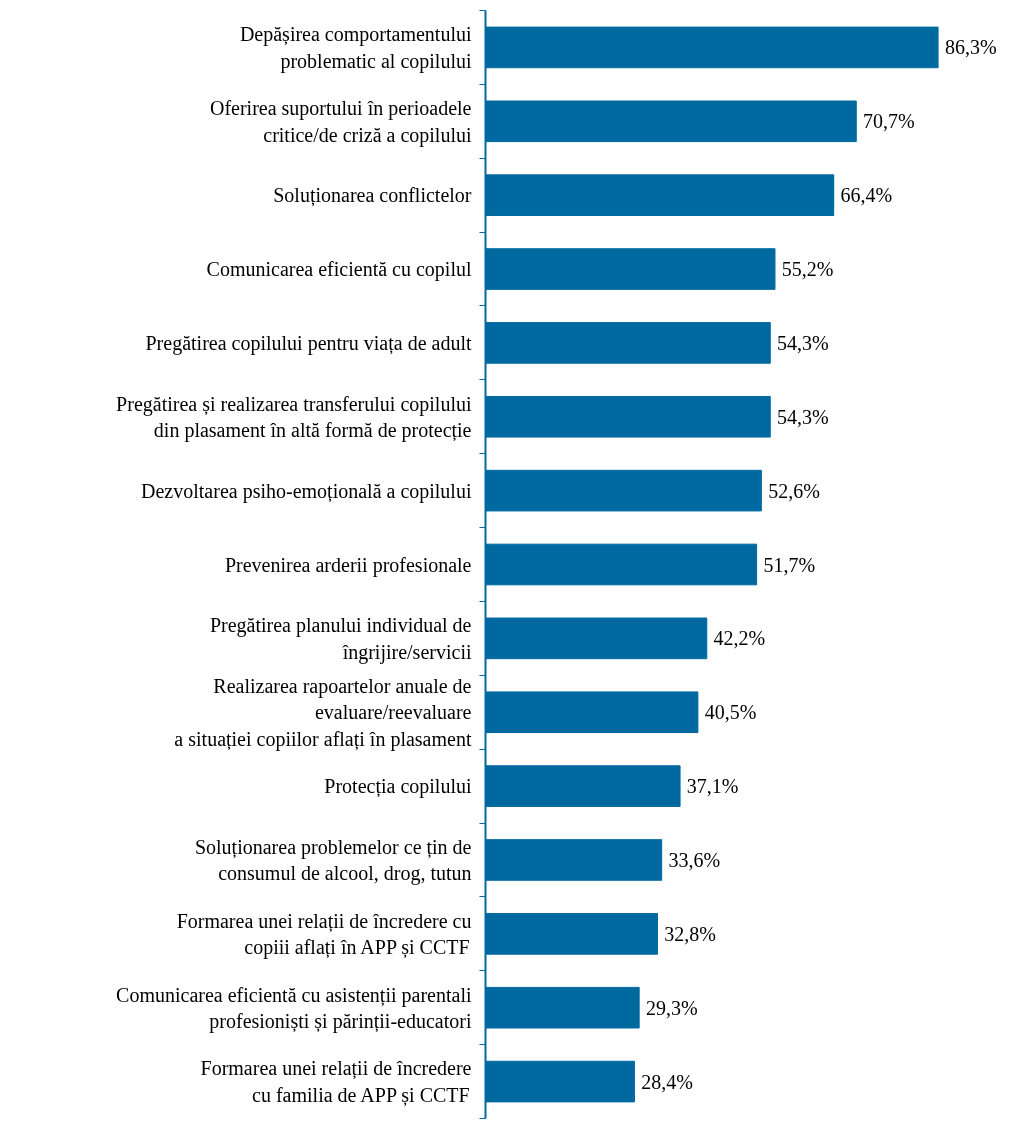 This screenshot has height=1128, width=1020. What do you see at coordinates (690, 933) in the screenshot?
I see `data-label: 32,8%` at bounding box center [690, 933].